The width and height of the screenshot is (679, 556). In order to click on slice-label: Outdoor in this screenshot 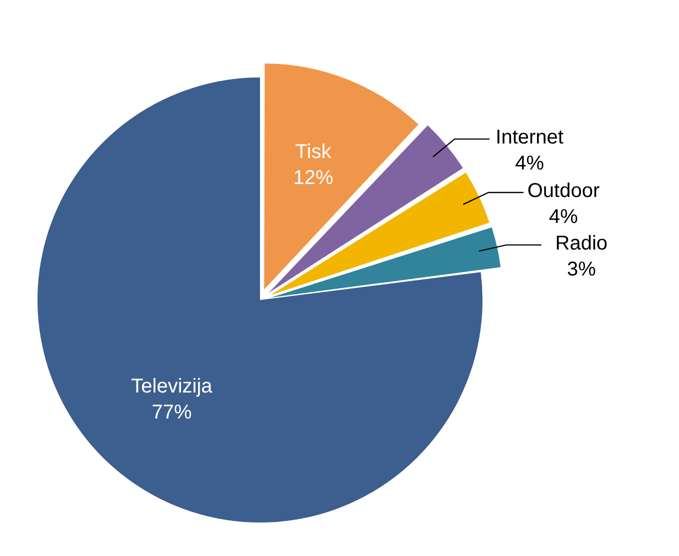, I will do `click(563, 191)`.